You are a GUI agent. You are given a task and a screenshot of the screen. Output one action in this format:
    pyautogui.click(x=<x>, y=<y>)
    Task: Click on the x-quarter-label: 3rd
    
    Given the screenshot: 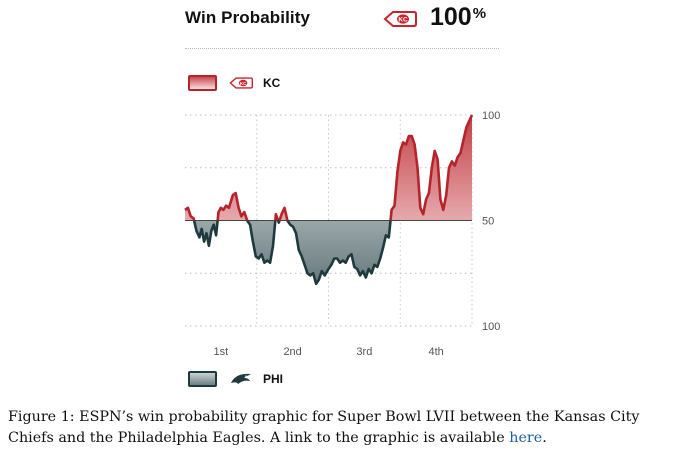 What is the action you would take?
    pyautogui.click(x=364, y=352)
    